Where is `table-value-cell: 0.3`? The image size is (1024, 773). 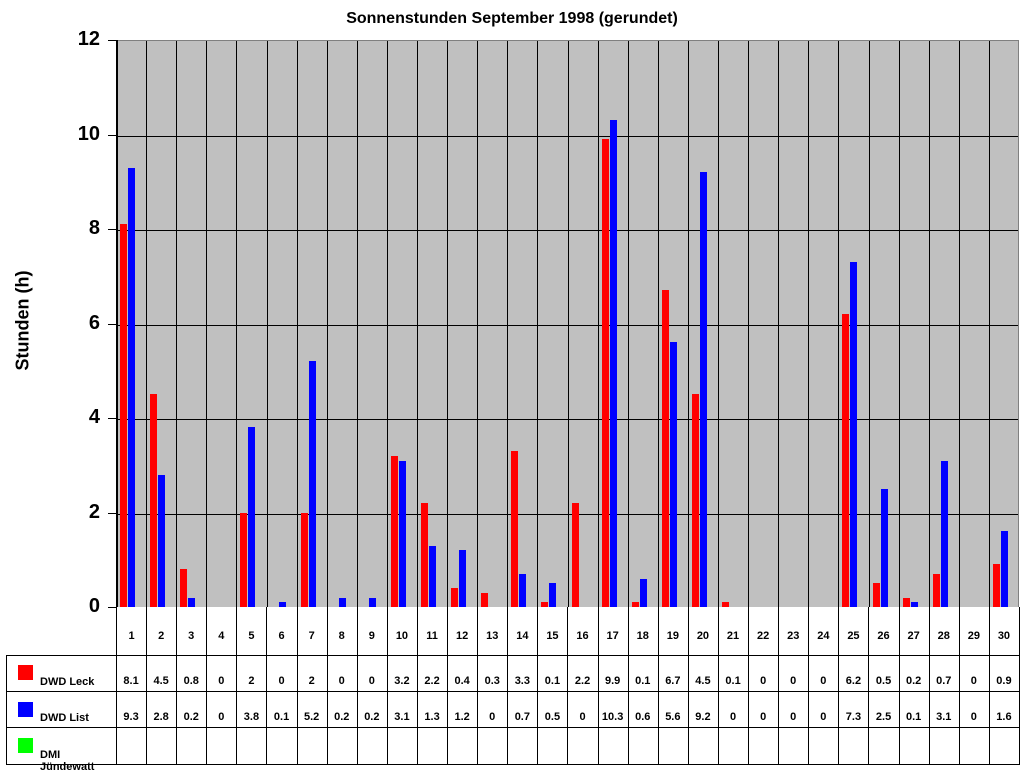
table-value-cell: 0.3 is located at coordinates (493, 673).